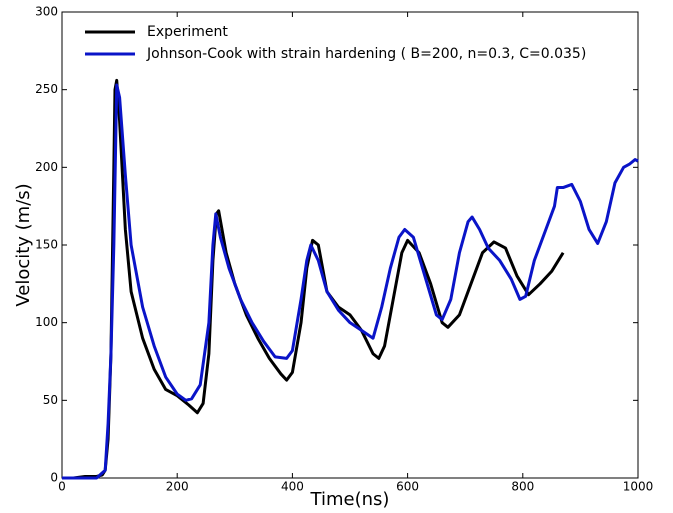  What do you see at coordinates (23, 244) in the screenshot?
I see `y-axis-label: Velocity (m/s)` at bounding box center [23, 244].